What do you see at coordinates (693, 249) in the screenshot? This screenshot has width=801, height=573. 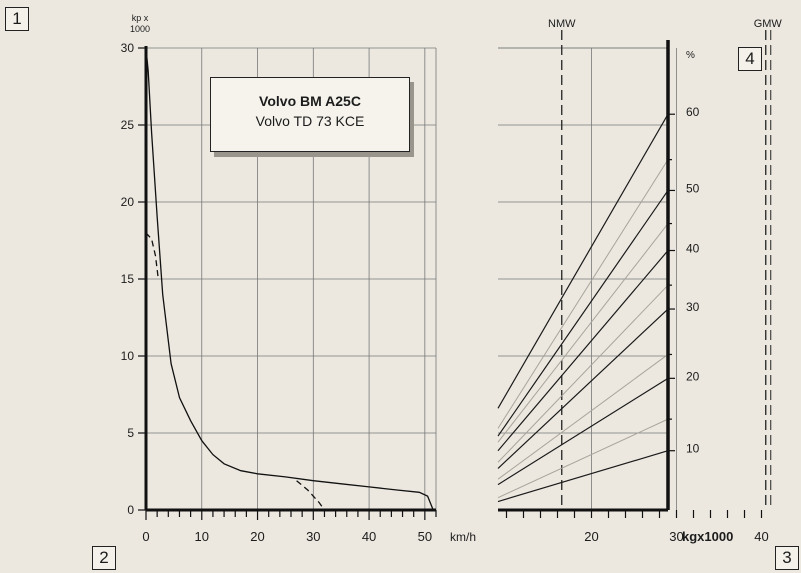 I see `right-tick-label: 40` at bounding box center [693, 249].